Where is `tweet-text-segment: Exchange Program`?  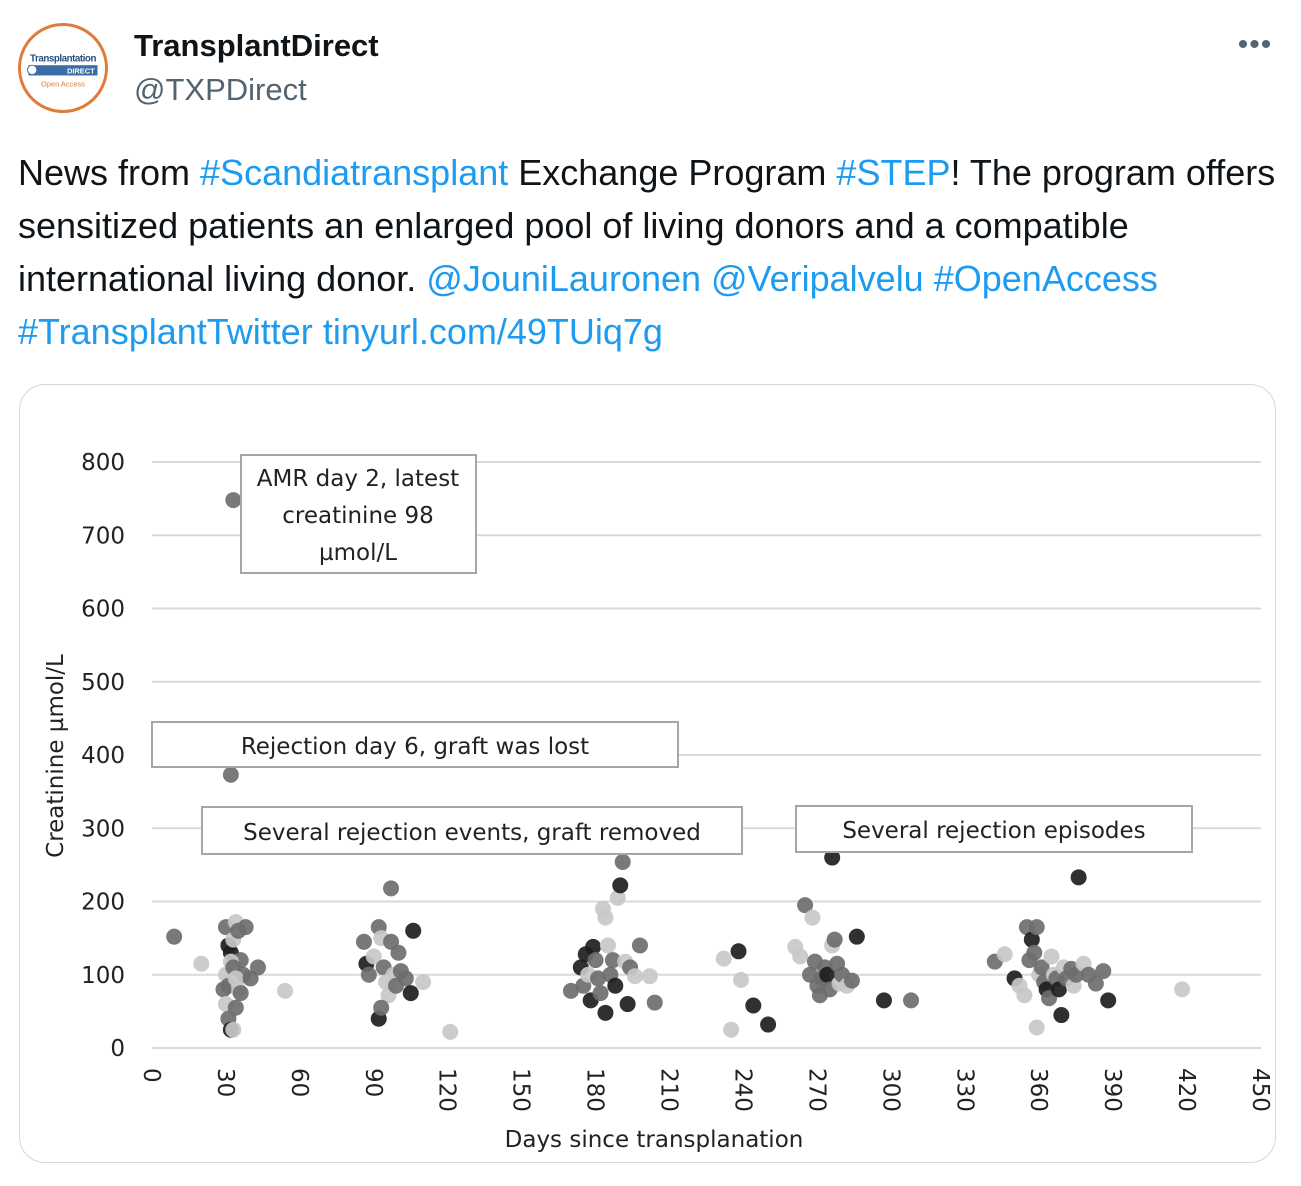 tweet-text-segment: Exchange Program is located at coordinates (672, 172).